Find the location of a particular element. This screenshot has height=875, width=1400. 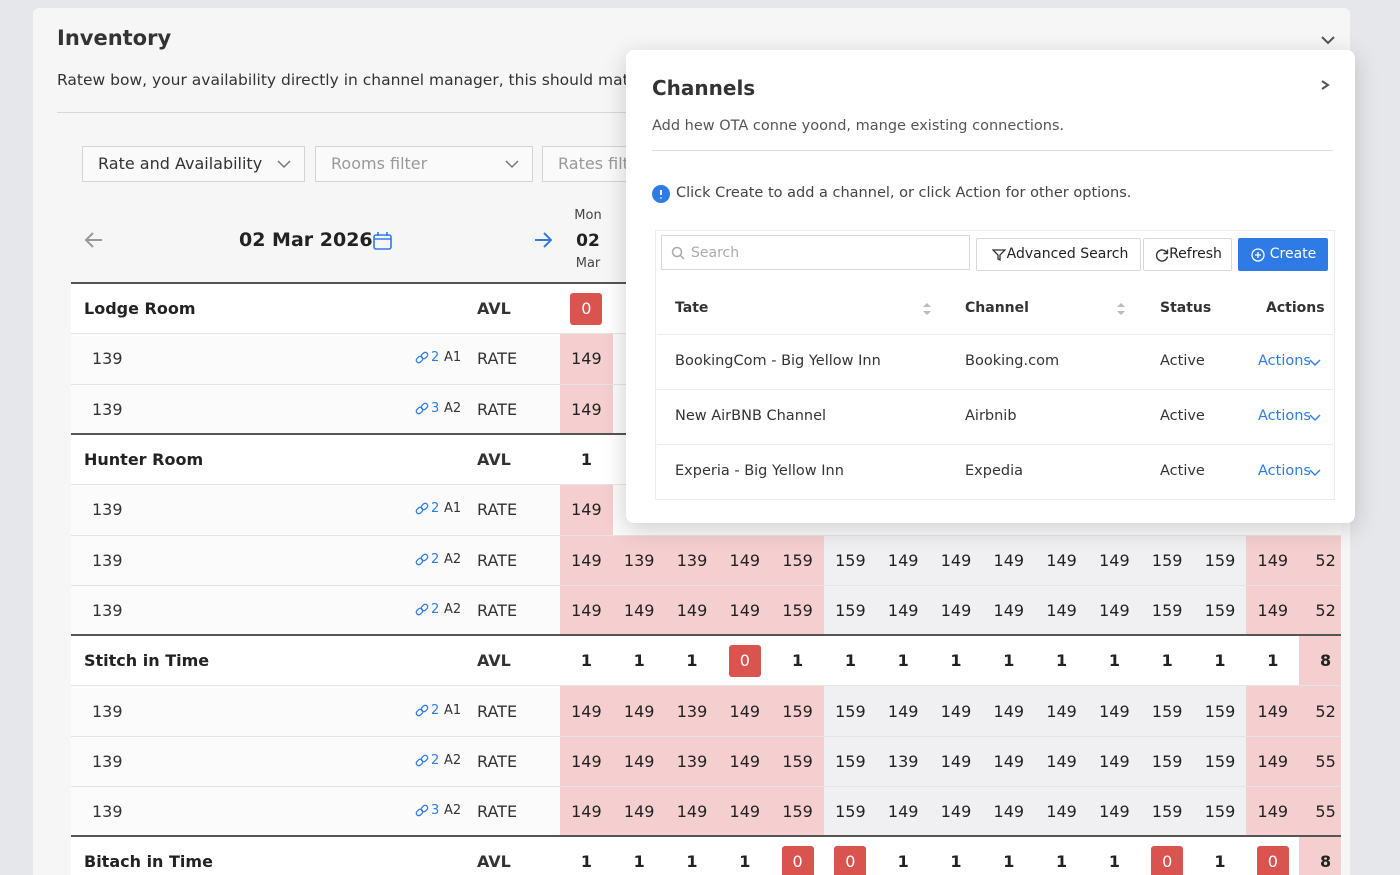

link-count: 3 is located at coordinates (435, 811).